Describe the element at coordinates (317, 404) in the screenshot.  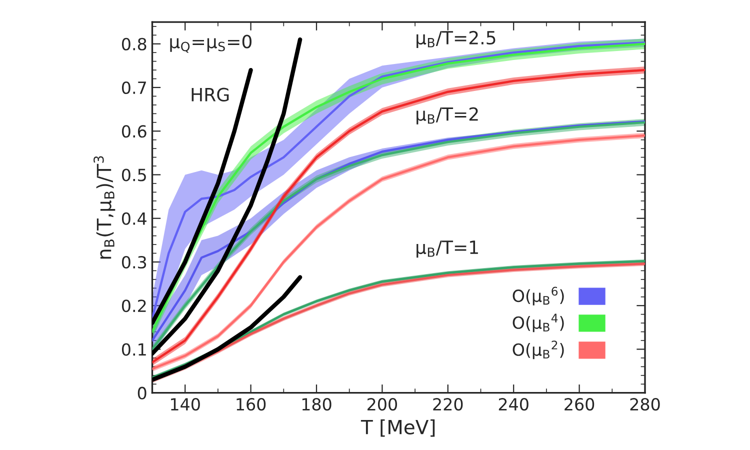
I see `x-tick-label: 180` at that location.